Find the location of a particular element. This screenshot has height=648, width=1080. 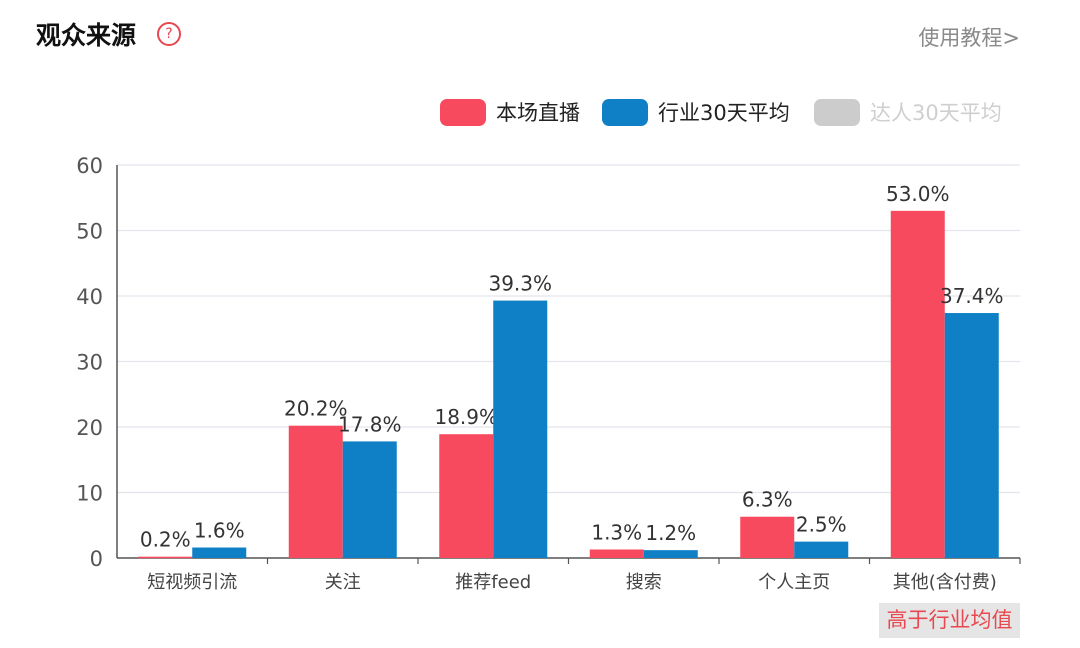

legend-item-influencer: 达人30天平均 is located at coordinates (908, 112).